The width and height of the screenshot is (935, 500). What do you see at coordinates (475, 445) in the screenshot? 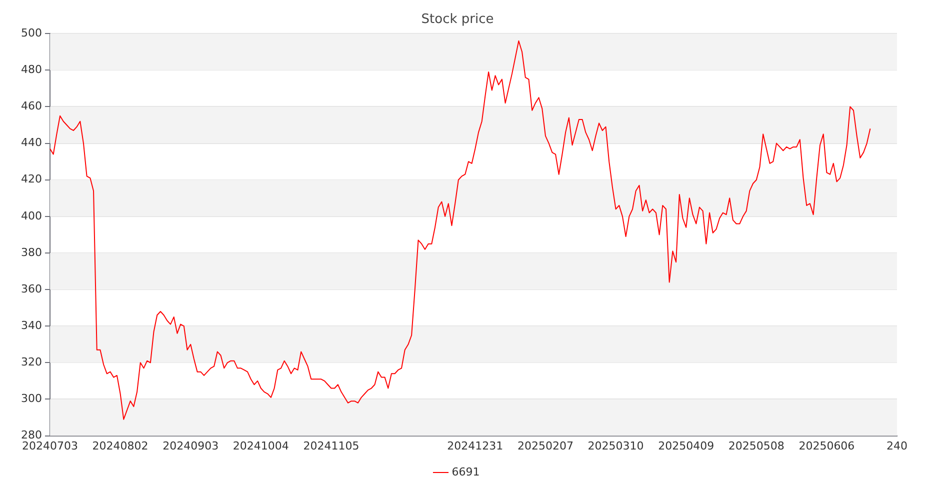
I see `x-tick-label: 20241231` at bounding box center [475, 445].